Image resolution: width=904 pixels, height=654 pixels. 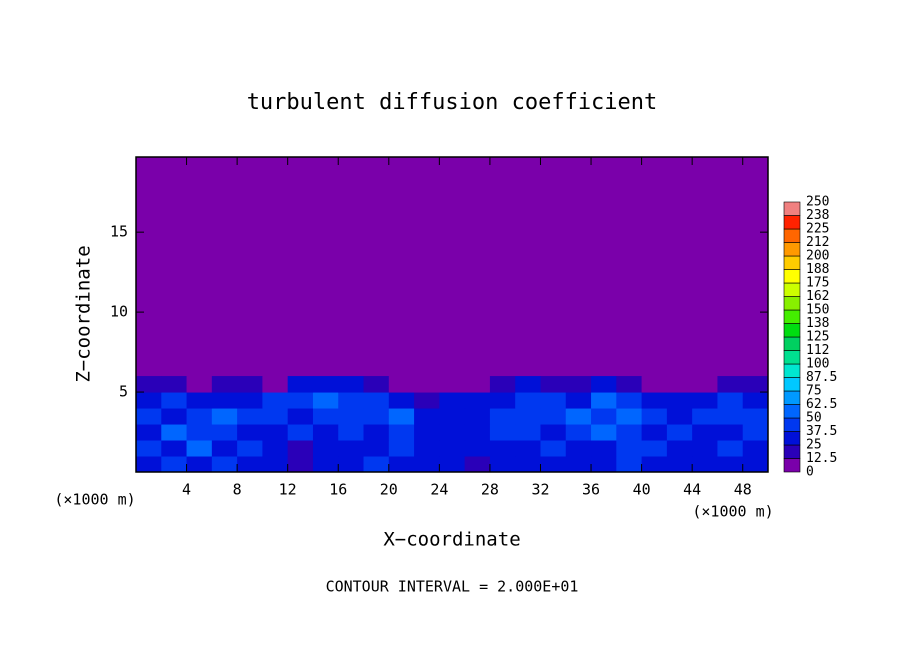 I want to click on x-tick-label: 28, so click(x=490, y=490).